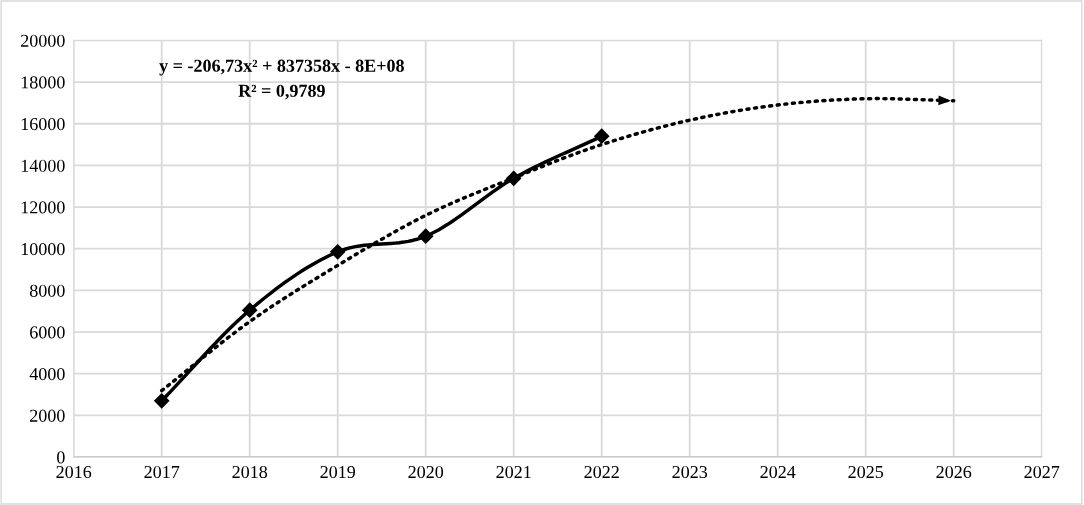  Describe the element at coordinates (162, 472) in the screenshot. I see `x-tick-label: 2017` at that location.